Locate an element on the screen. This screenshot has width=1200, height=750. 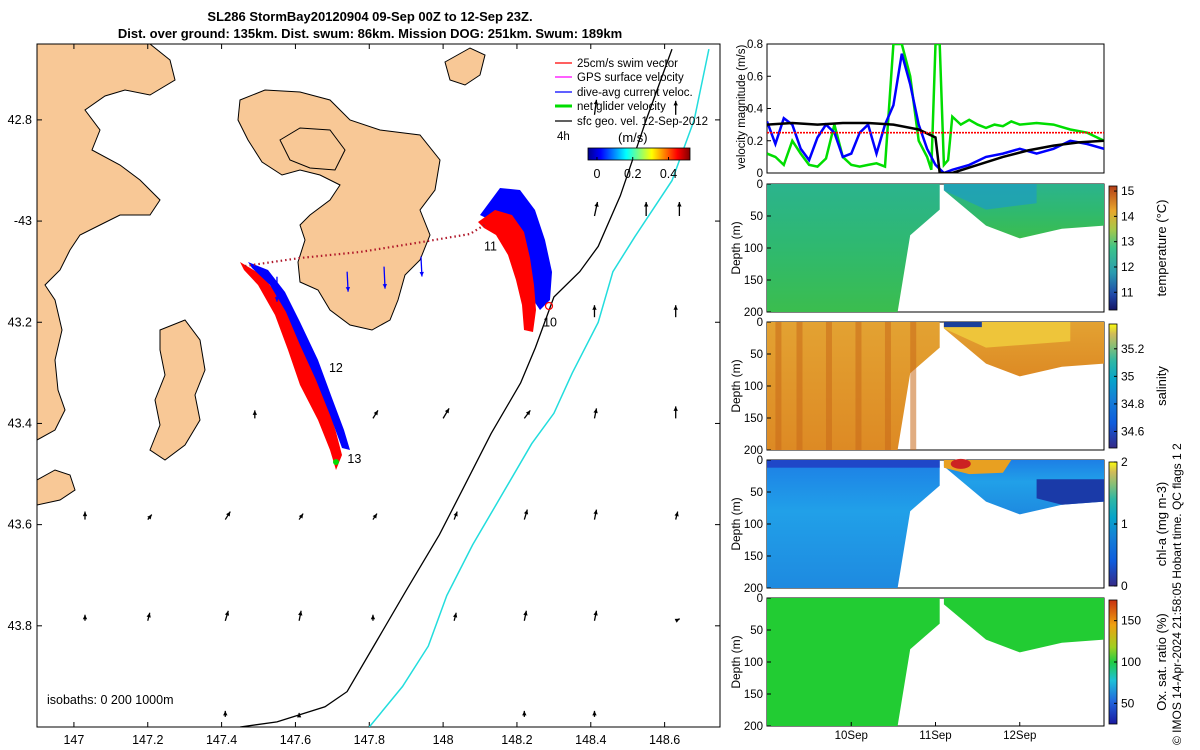
section-data-right is located at coordinates (1023, 625).